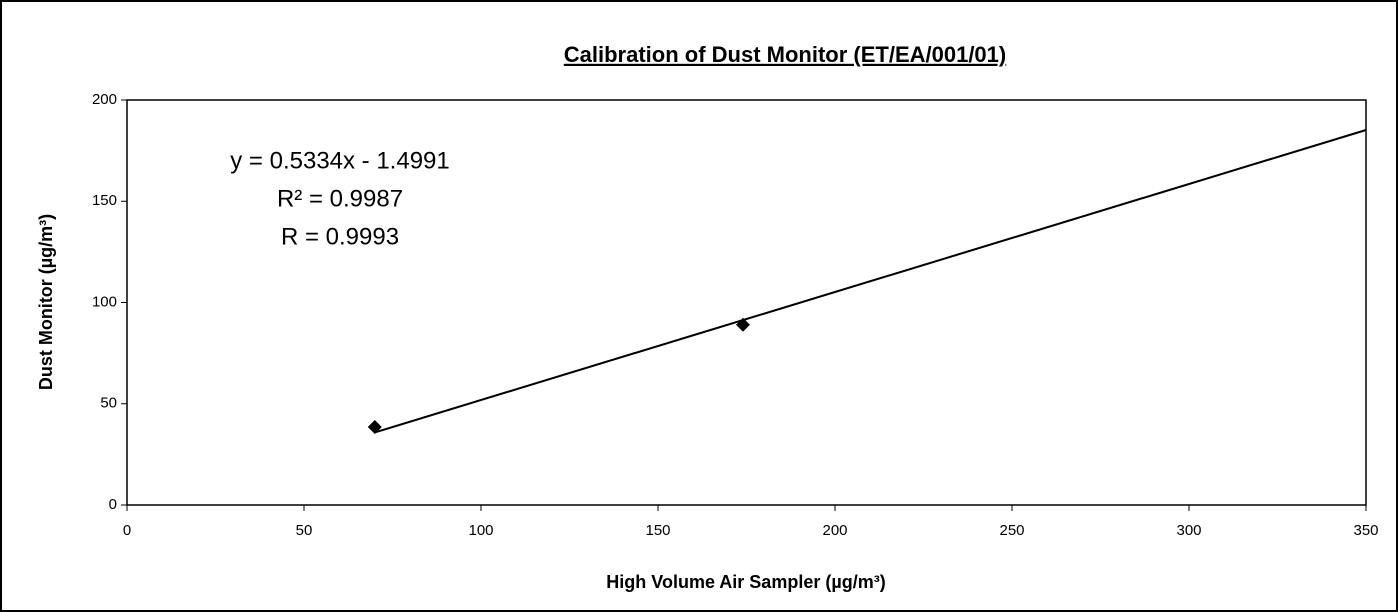  I want to click on y-tick-label: 200, so click(104, 99).